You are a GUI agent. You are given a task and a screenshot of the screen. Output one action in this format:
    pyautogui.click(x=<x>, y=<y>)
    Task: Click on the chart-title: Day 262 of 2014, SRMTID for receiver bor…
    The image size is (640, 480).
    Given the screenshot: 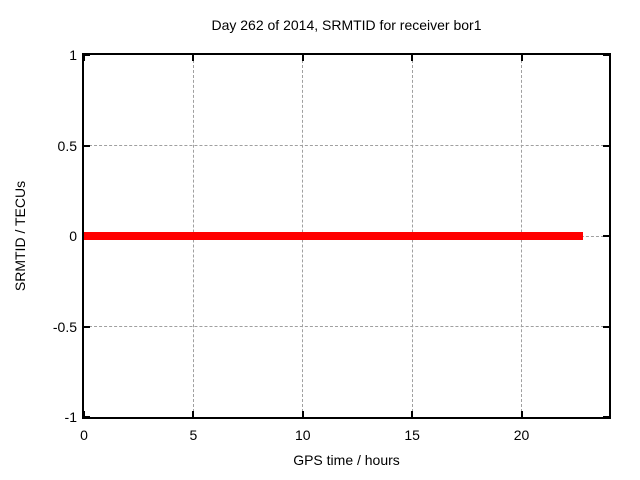 What is the action you would take?
    pyautogui.click(x=346, y=25)
    